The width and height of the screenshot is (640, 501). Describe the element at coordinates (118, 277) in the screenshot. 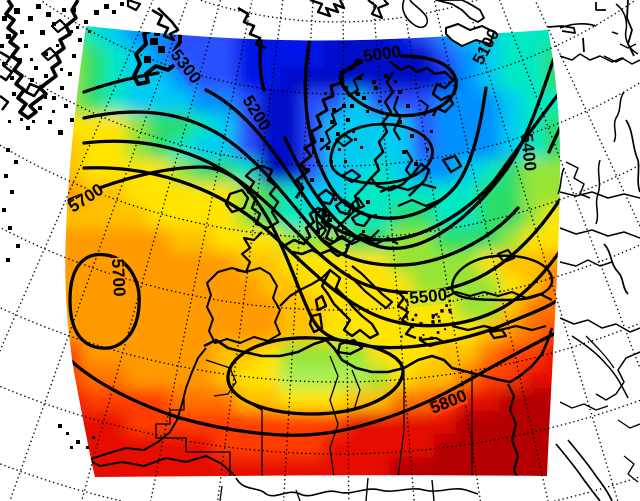

I see `svg-text: 5700` at that location.